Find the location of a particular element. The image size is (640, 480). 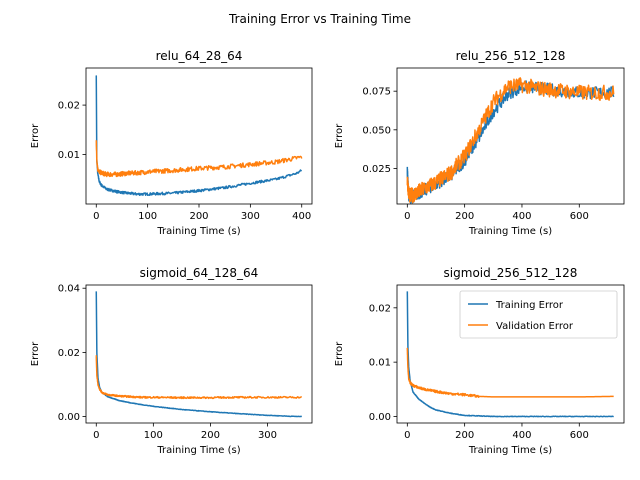

subplot-title: relu_256_512_128 is located at coordinates (511, 56).